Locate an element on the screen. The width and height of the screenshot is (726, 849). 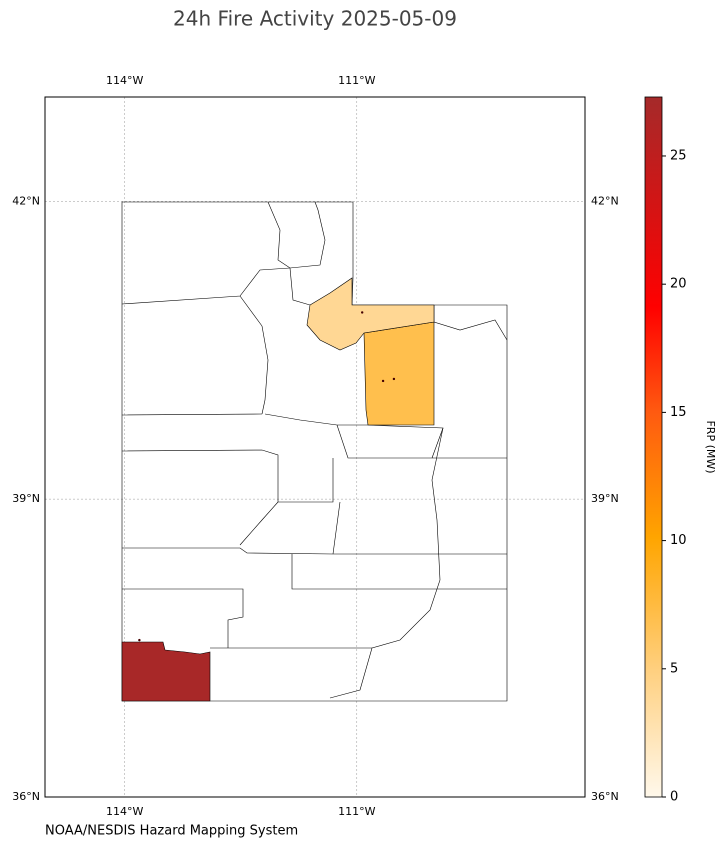
colorbar-tick-label: 0 is located at coordinates (674, 797).